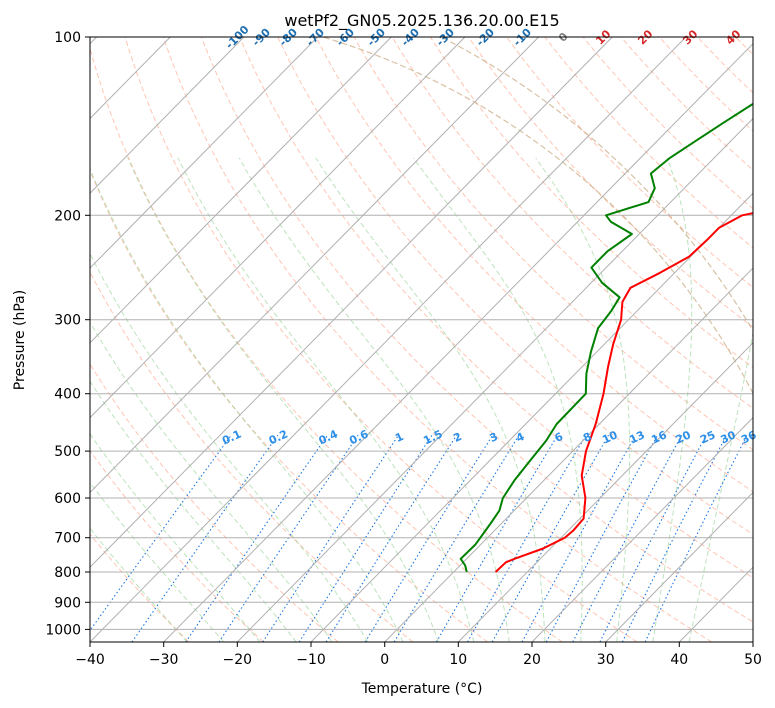 This screenshot has width=775, height=708. What do you see at coordinates (67, 38) in the screenshot?
I see `y-tick-label: 100` at bounding box center [67, 38].